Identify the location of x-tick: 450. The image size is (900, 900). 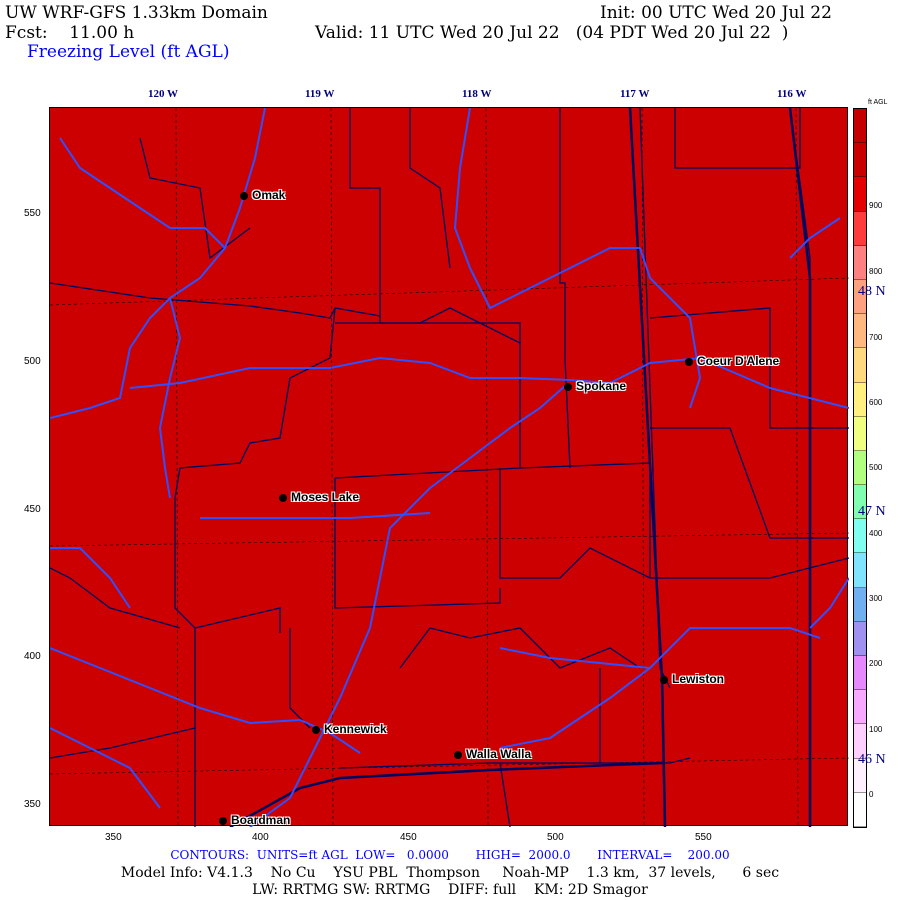
(408, 837).